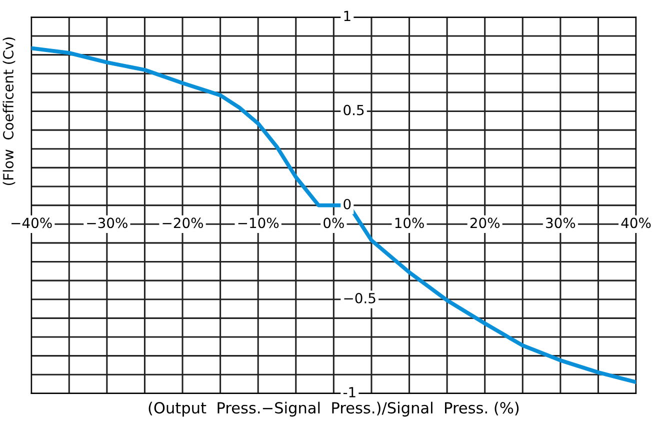  Describe the element at coordinates (107, 223) in the screenshot. I see `x-tick-label: −30%` at that location.